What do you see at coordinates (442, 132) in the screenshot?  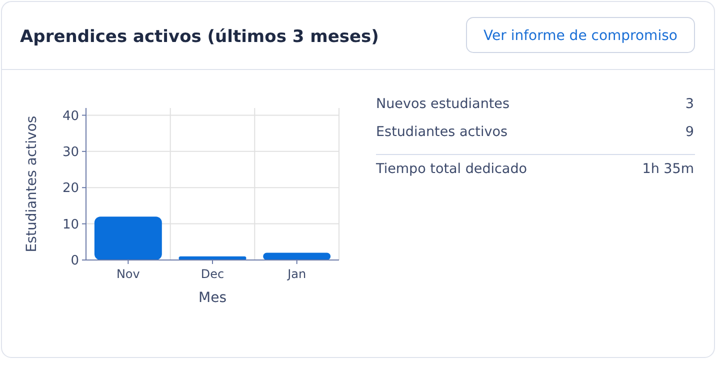 I see `text: Estudiantes activos` at bounding box center [442, 132].